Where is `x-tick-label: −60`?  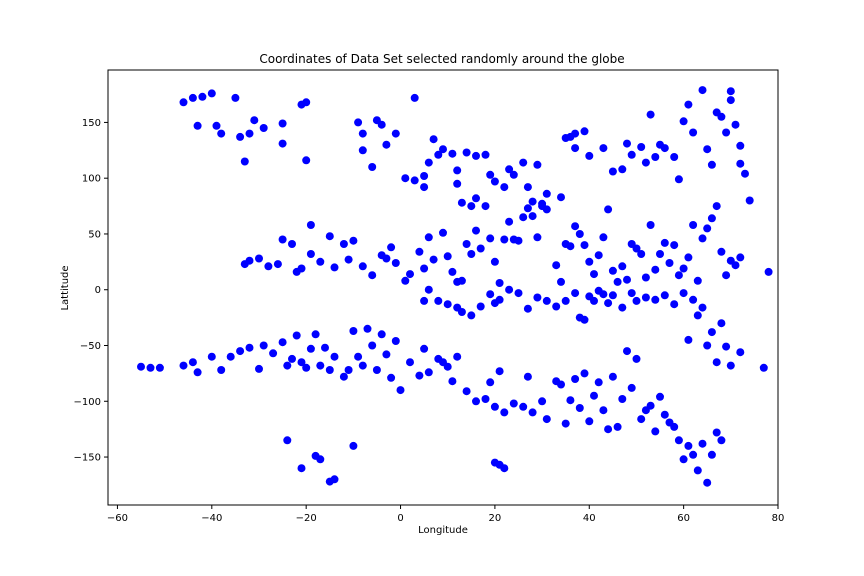 x-tick-label: −60 is located at coordinates (117, 518).